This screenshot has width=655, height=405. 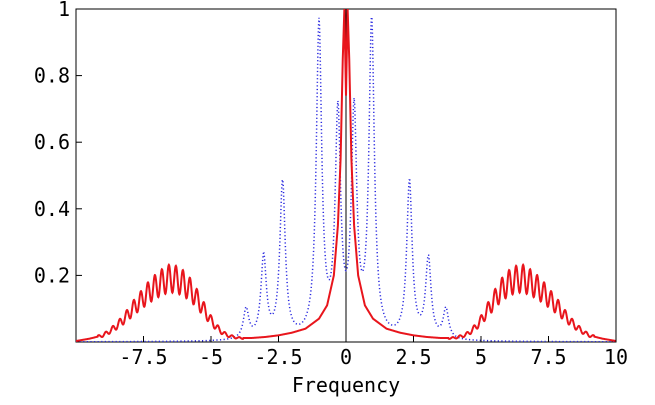 What do you see at coordinates (64, 10) in the screenshot?
I see `y-tick-label: 1` at bounding box center [64, 10].